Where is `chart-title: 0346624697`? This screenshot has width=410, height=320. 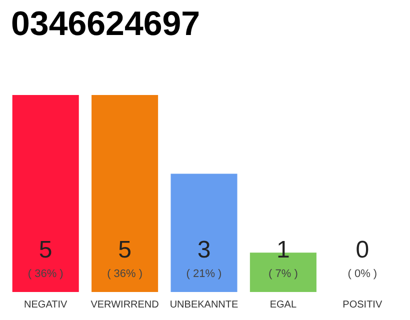
chart-title: 0346624697 is located at coordinates (105, 24).